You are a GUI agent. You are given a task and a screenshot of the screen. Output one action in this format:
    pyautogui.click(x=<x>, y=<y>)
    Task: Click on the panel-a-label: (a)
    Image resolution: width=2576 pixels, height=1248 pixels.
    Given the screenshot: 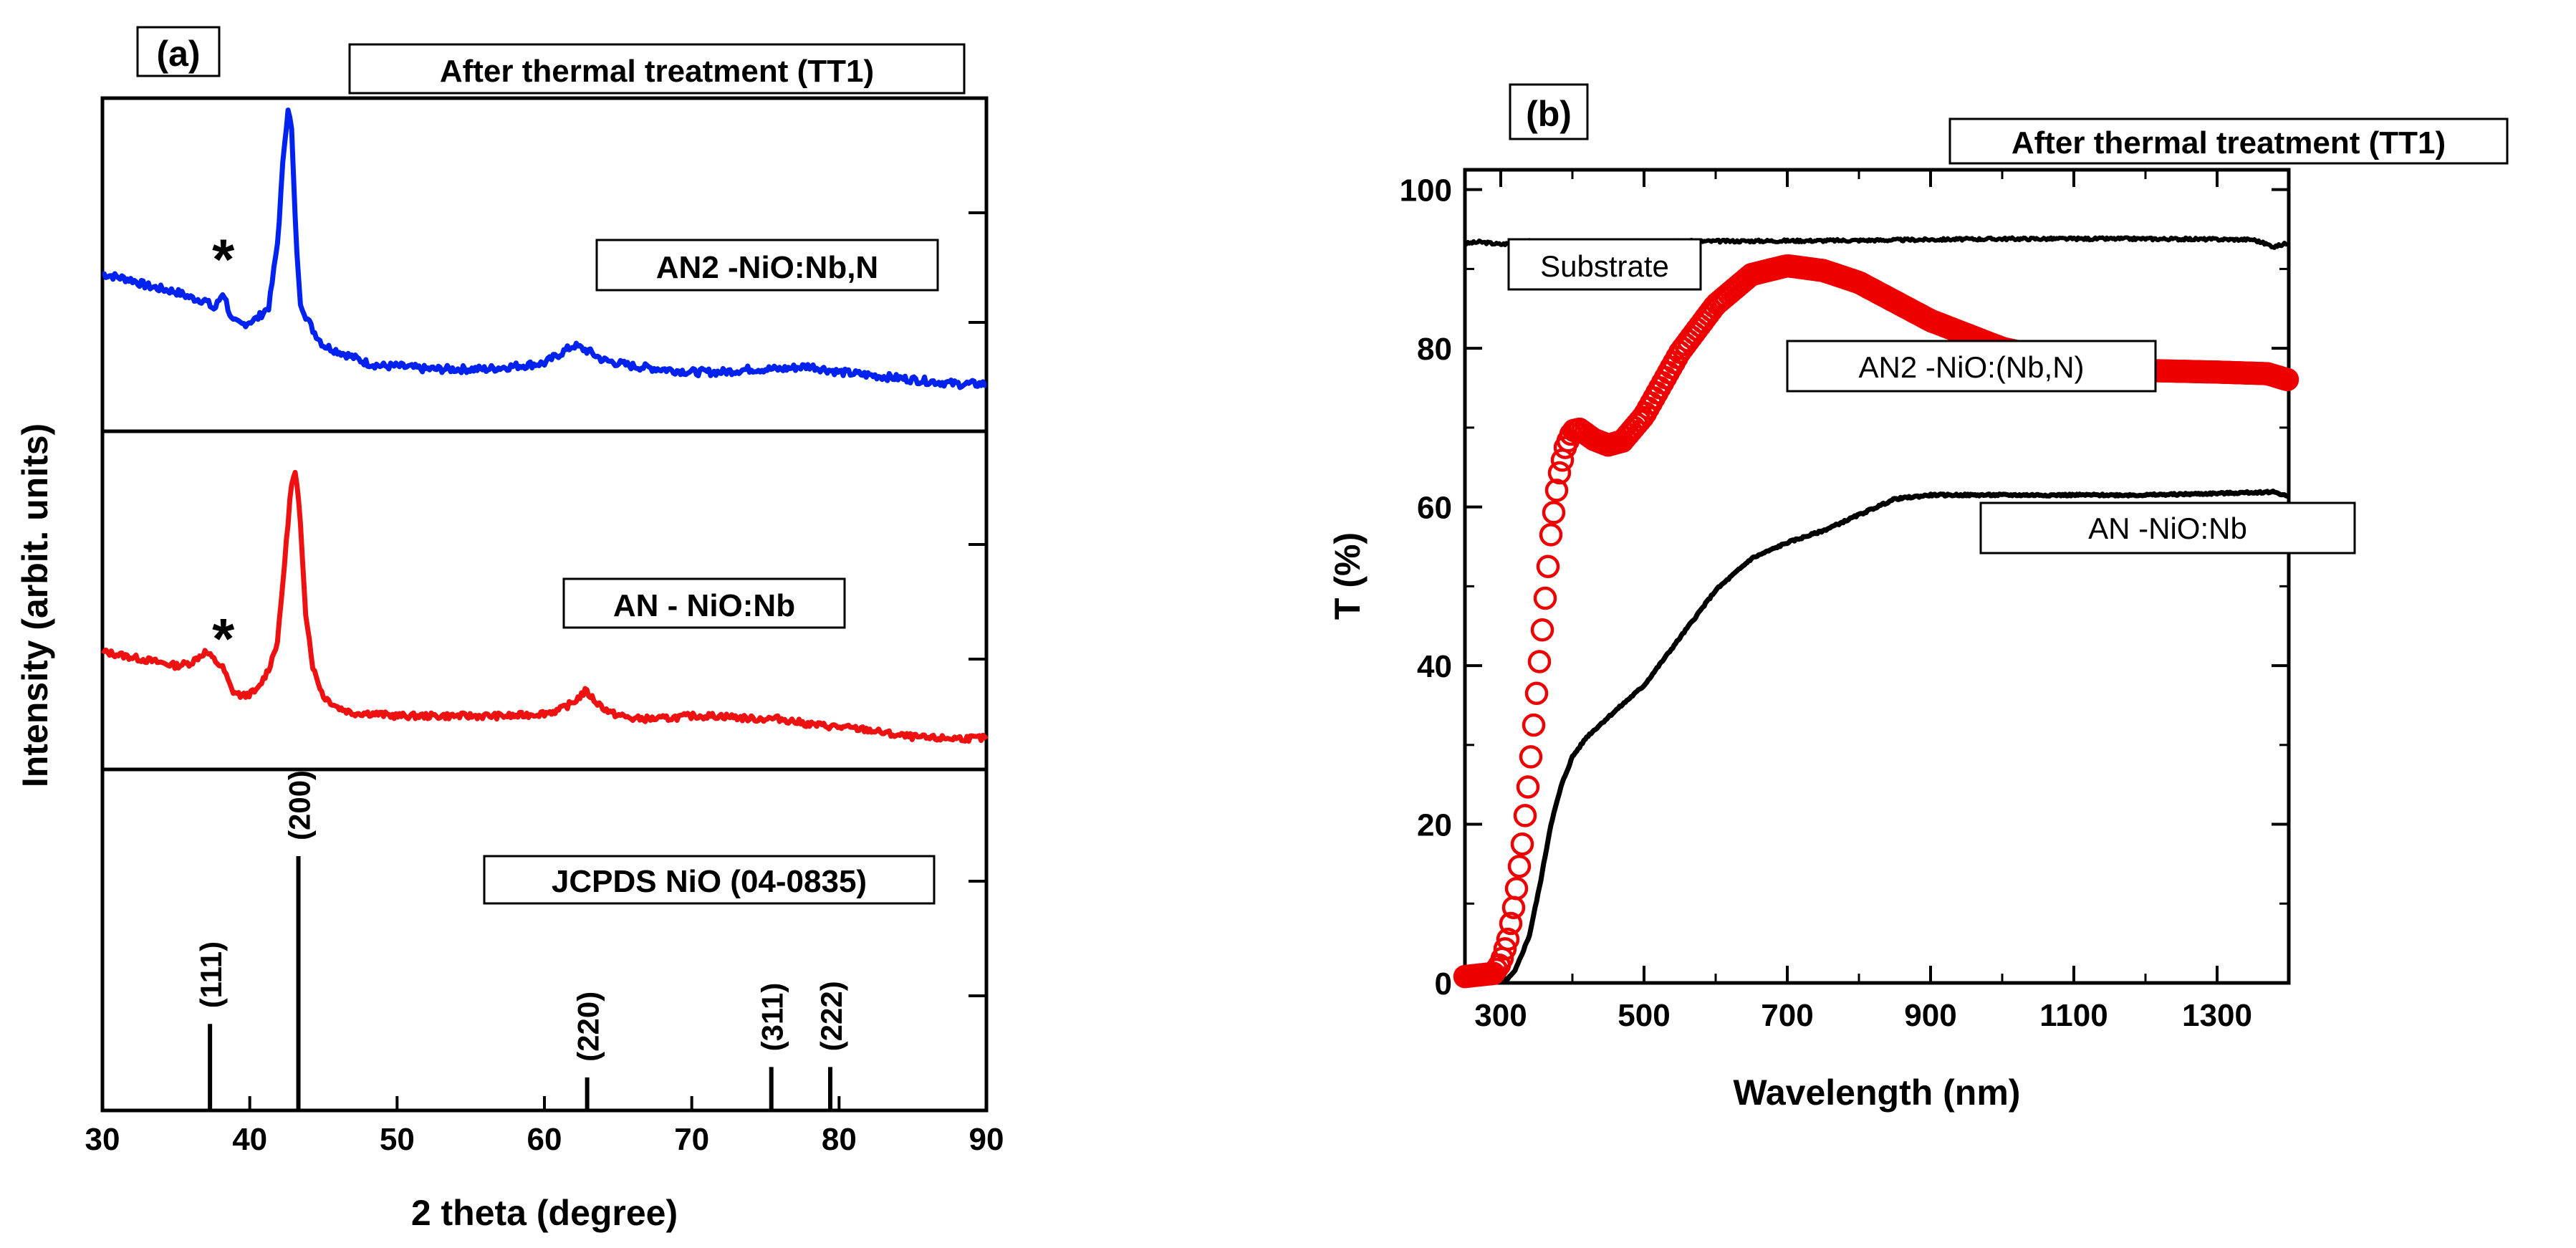 What is the action you would take?
    pyautogui.click(x=178, y=54)
    